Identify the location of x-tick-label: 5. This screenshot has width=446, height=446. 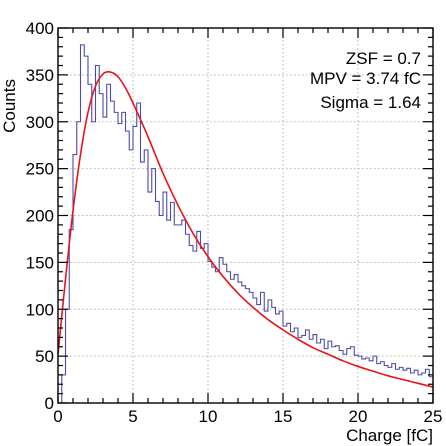
(132, 416).